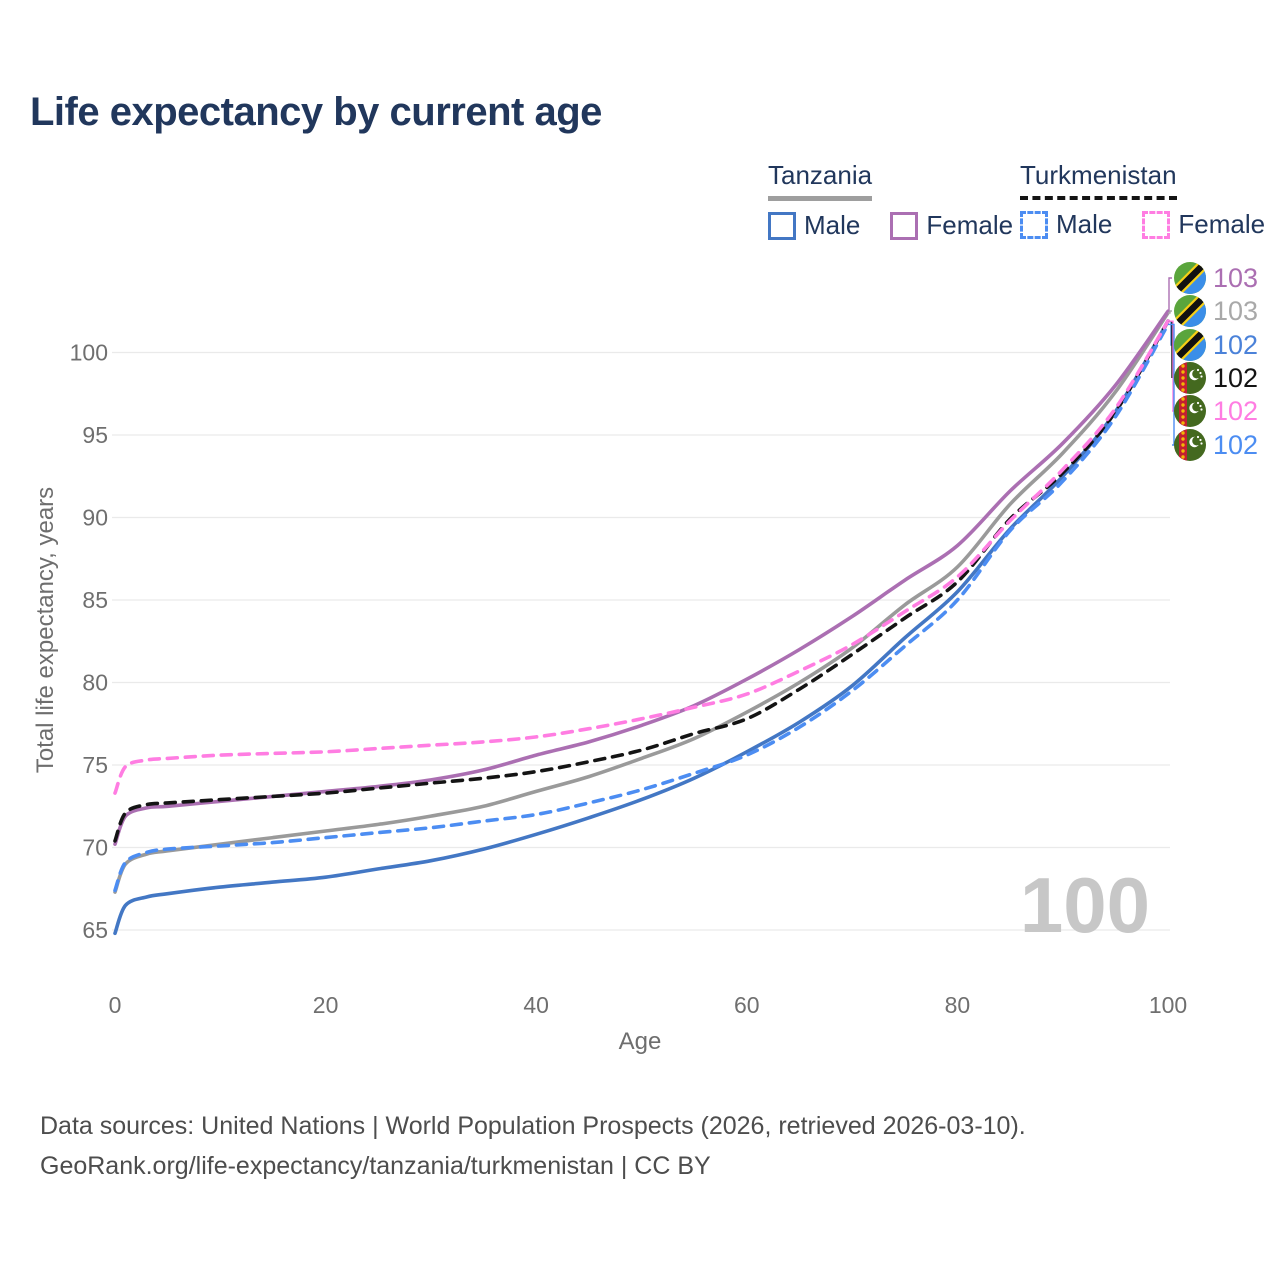 The width and height of the screenshot is (1280, 1280). I want to click on y-tick-label: 65, so click(95, 930).